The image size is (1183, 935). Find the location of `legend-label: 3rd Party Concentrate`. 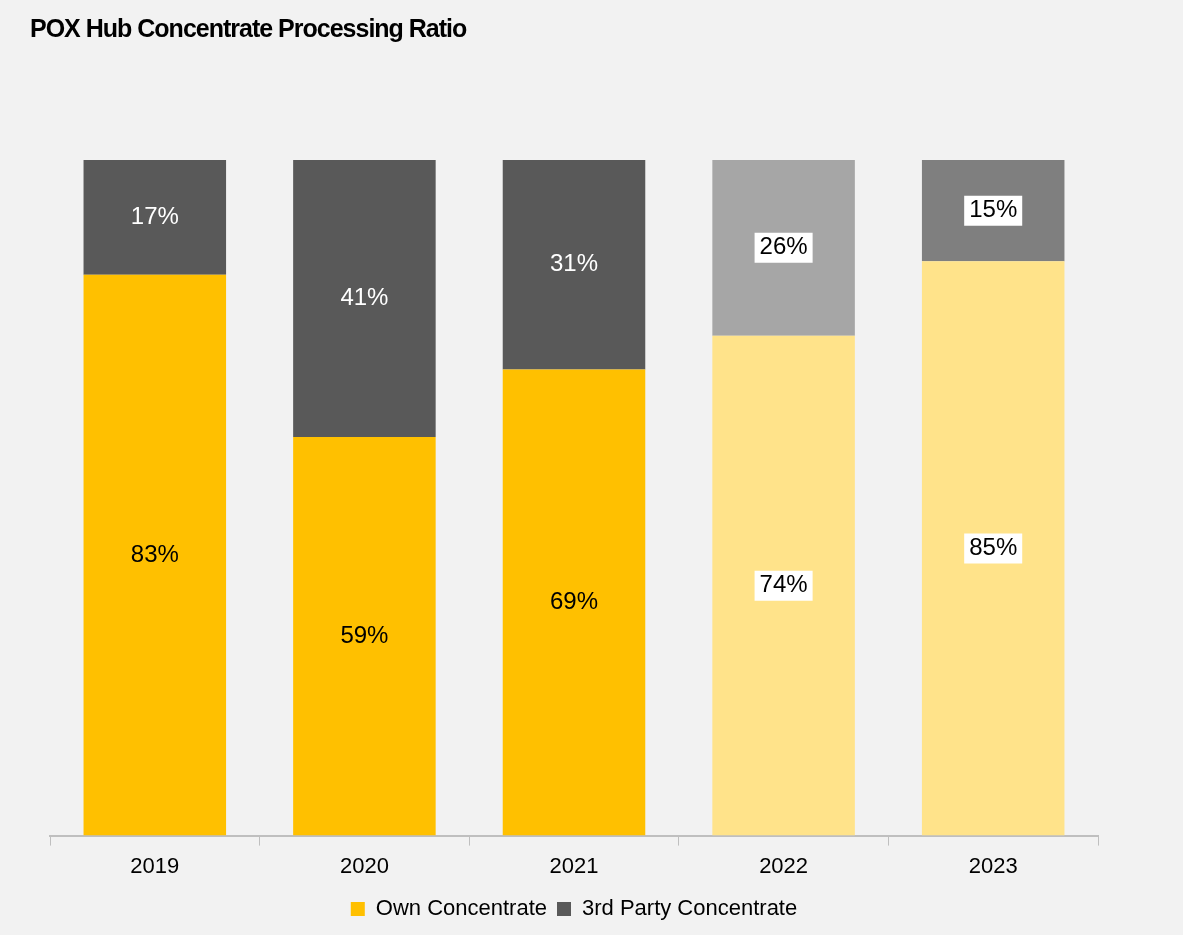

legend-label: 3rd Party Concentrate is located at coordinates (689, 908).